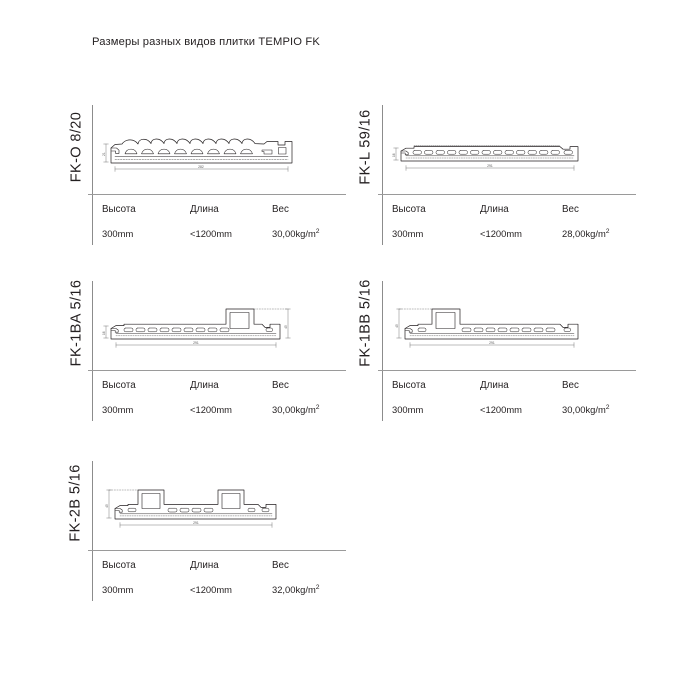 Image resolution: width=700 pixels, height=700 pixels. Describe the element at coordinates (296, 590) in the screenshot. I see `spec-value-weight: 32,00kg/m2` at that location.